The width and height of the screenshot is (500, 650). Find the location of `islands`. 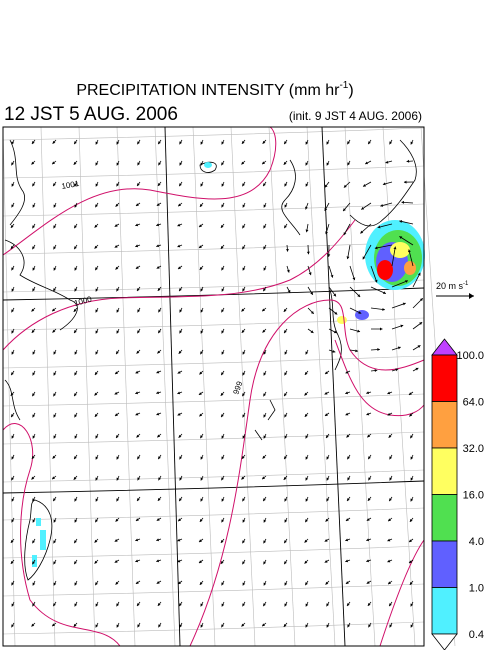

islands is located at coordinates (265, 420).